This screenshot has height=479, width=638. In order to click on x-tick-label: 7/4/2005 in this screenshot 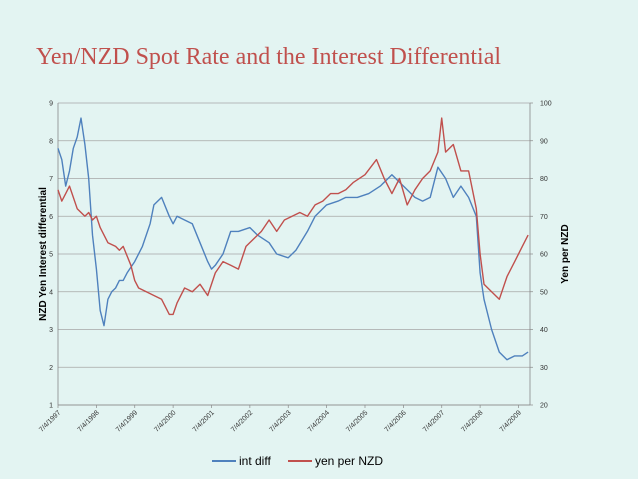, I will do `click(357, 421)`.